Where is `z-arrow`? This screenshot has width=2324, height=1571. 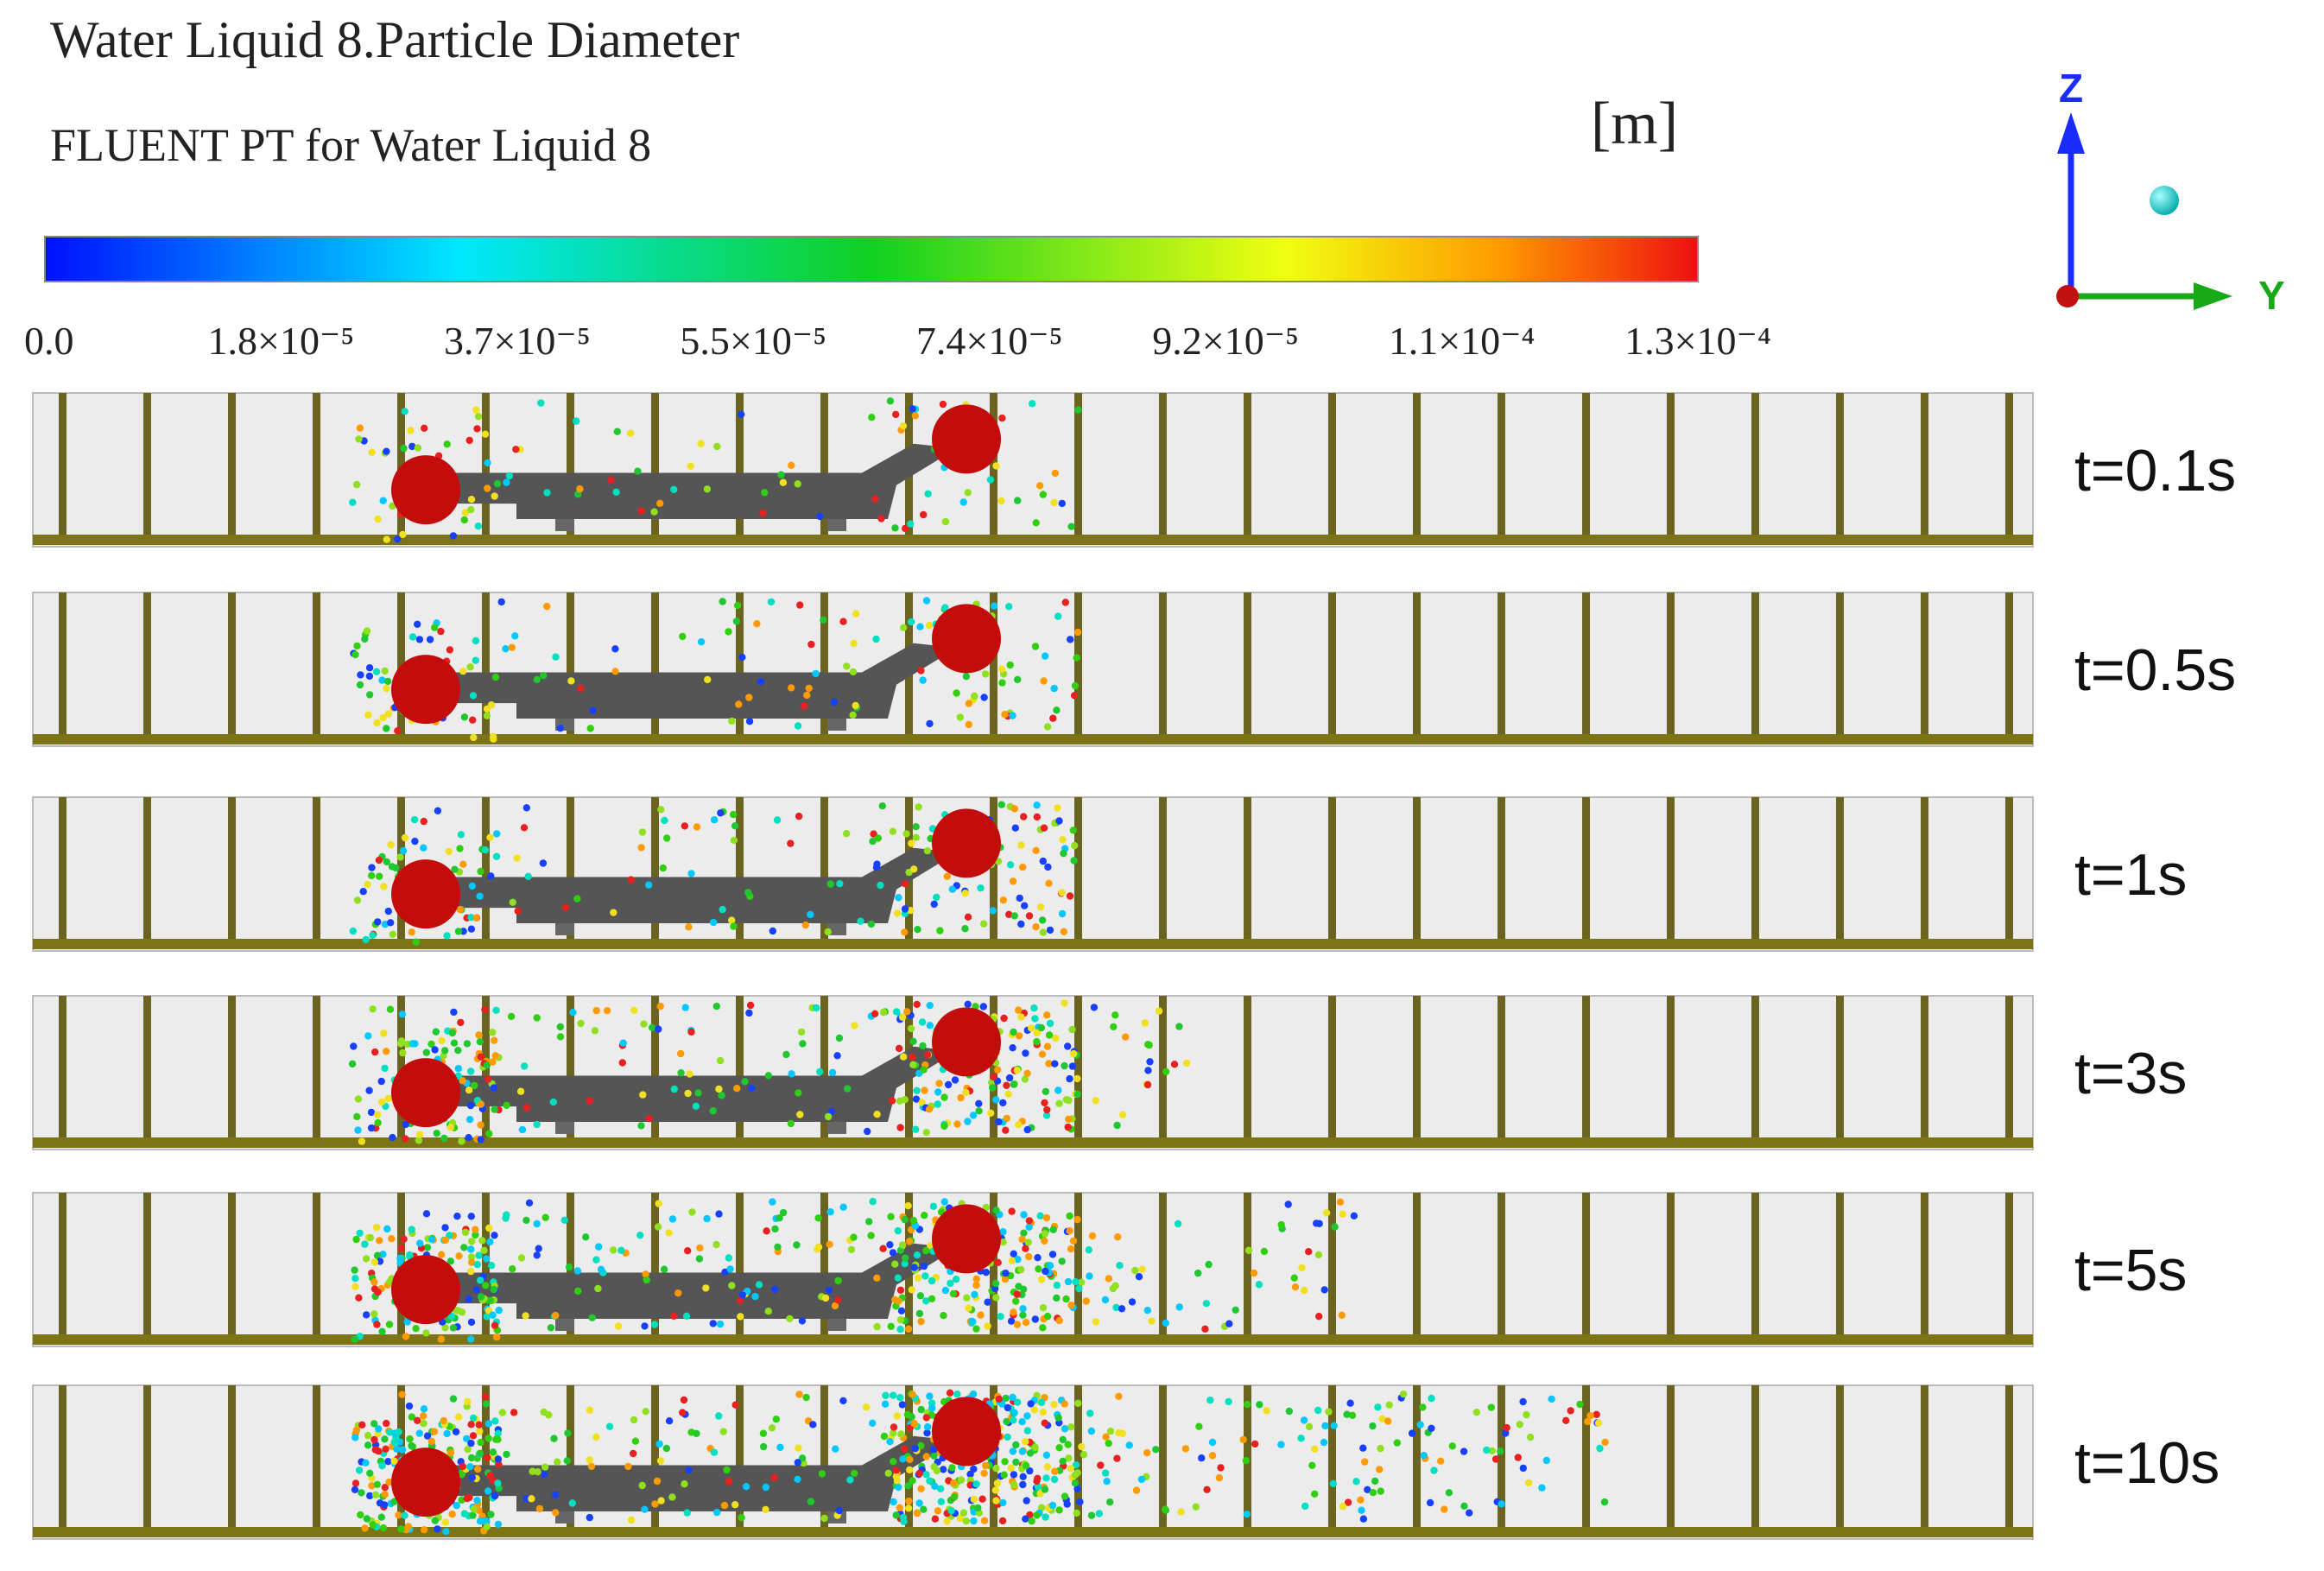
z-arrow is located at coordinates (2071, 133).